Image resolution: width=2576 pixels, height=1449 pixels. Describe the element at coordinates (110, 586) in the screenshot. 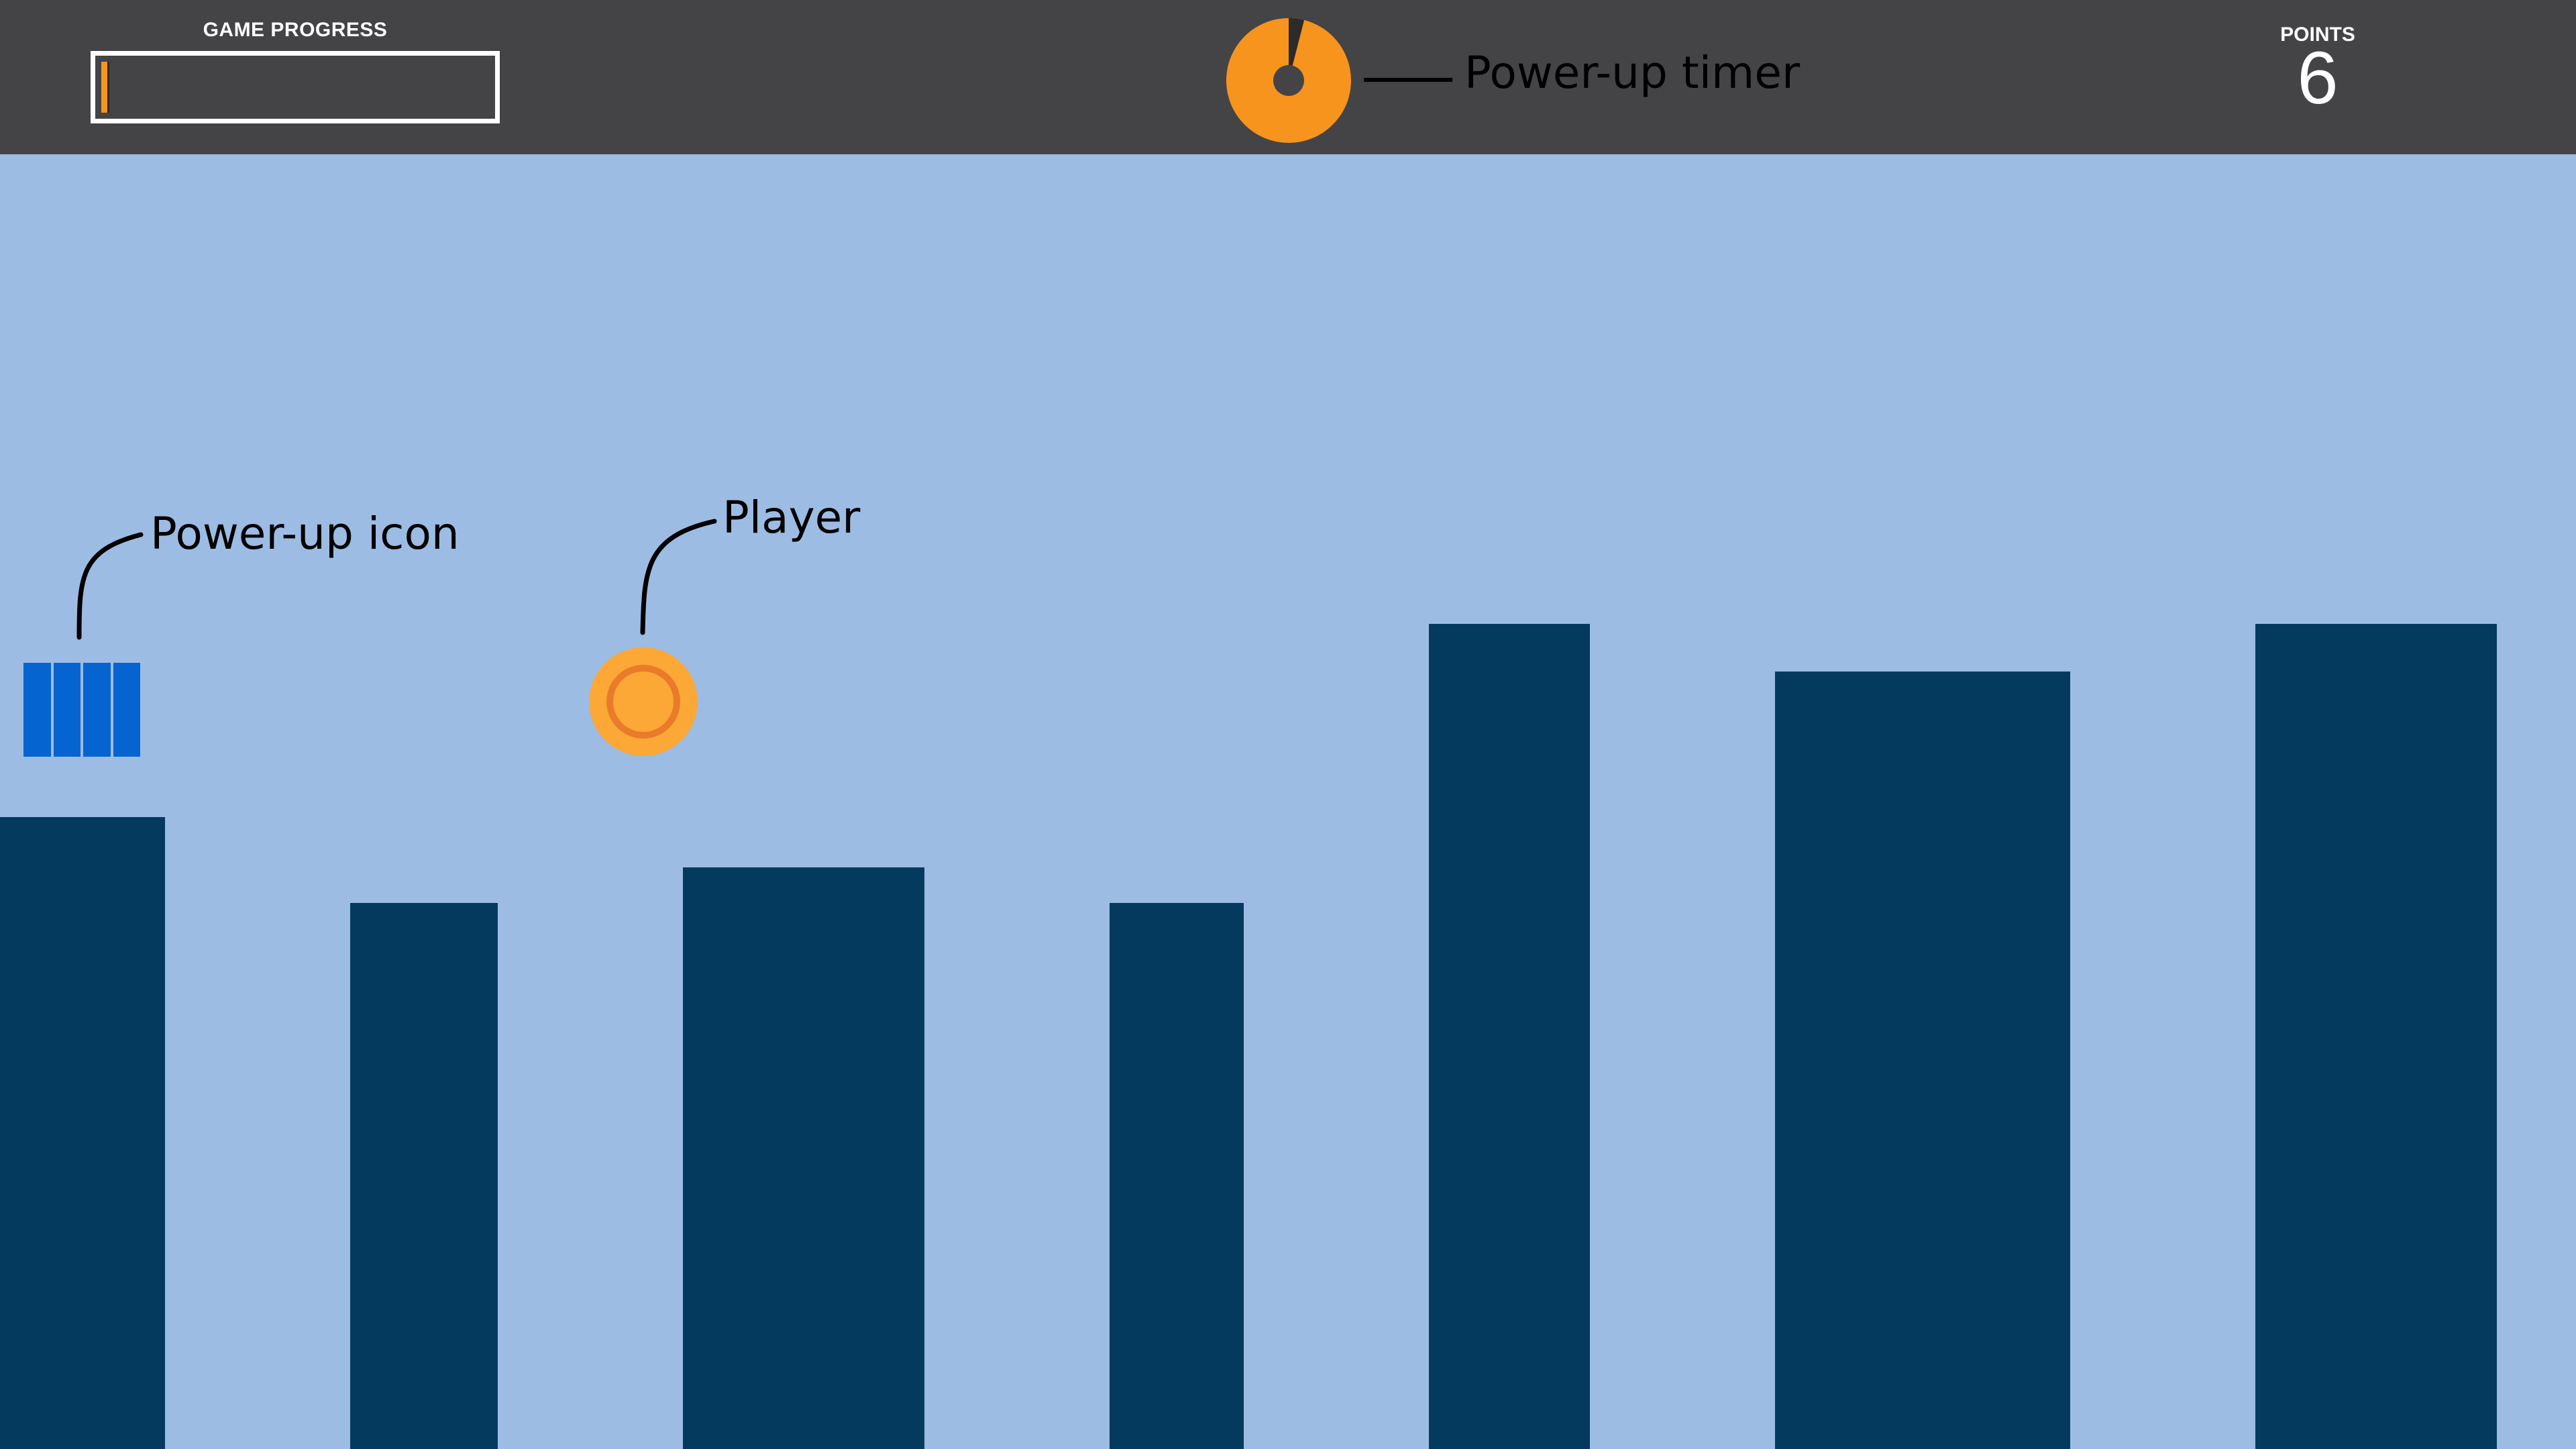

I see `powerup-callout-line` at that location.